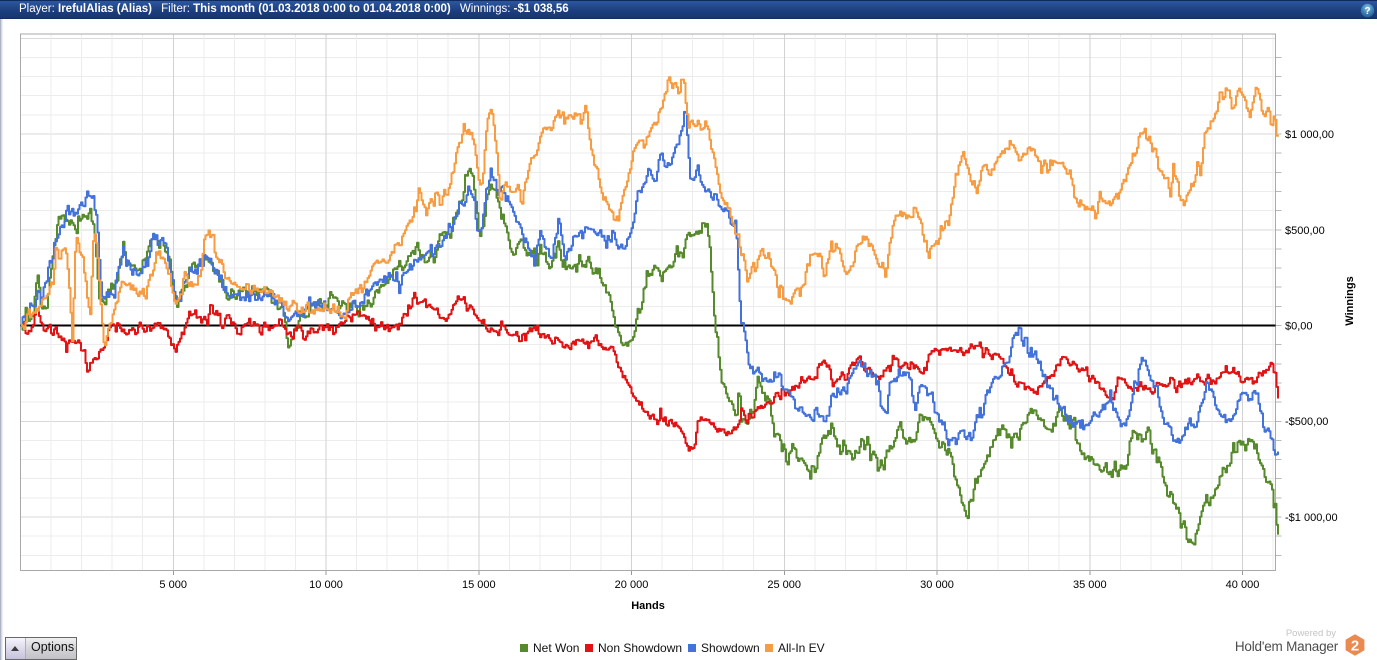 The height and width of the screenshot is (660, 1377). I want to click on svg-text: $0,00, so click(1299, 327).